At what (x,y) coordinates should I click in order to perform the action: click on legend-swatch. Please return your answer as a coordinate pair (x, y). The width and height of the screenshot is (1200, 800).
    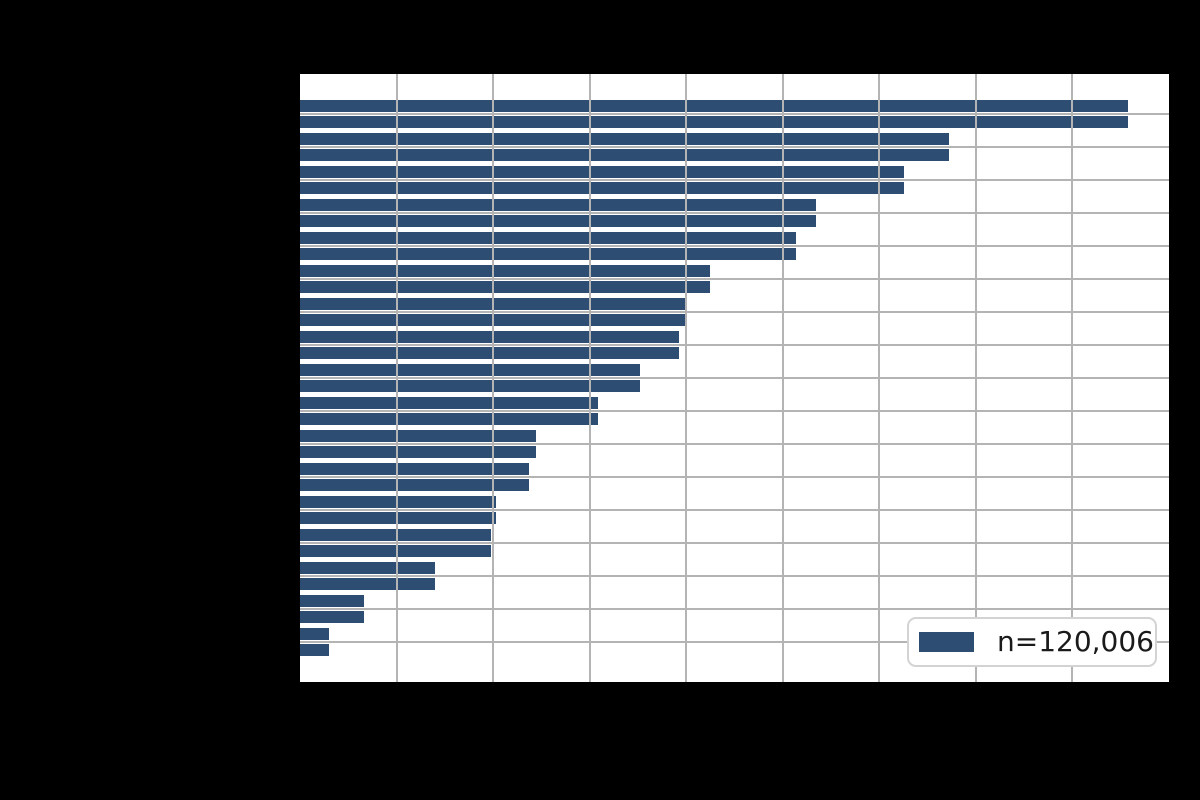
    Looking at the image, I should click on (946, 642).